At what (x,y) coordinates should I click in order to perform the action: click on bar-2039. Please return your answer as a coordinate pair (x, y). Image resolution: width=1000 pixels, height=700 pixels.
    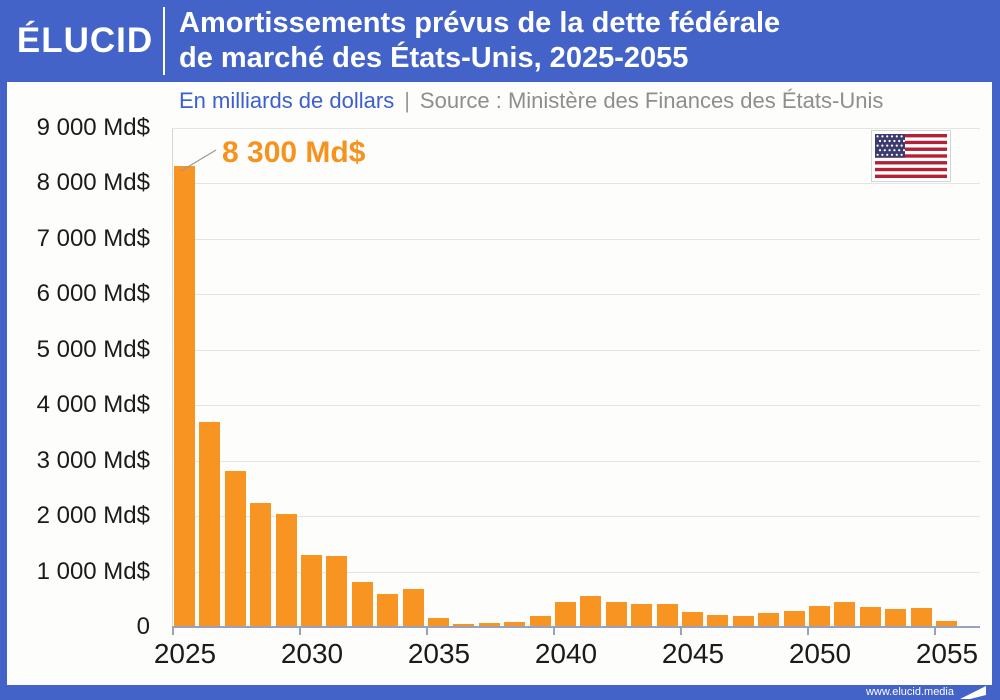
    Looking at the image, I should click on (540, 621).